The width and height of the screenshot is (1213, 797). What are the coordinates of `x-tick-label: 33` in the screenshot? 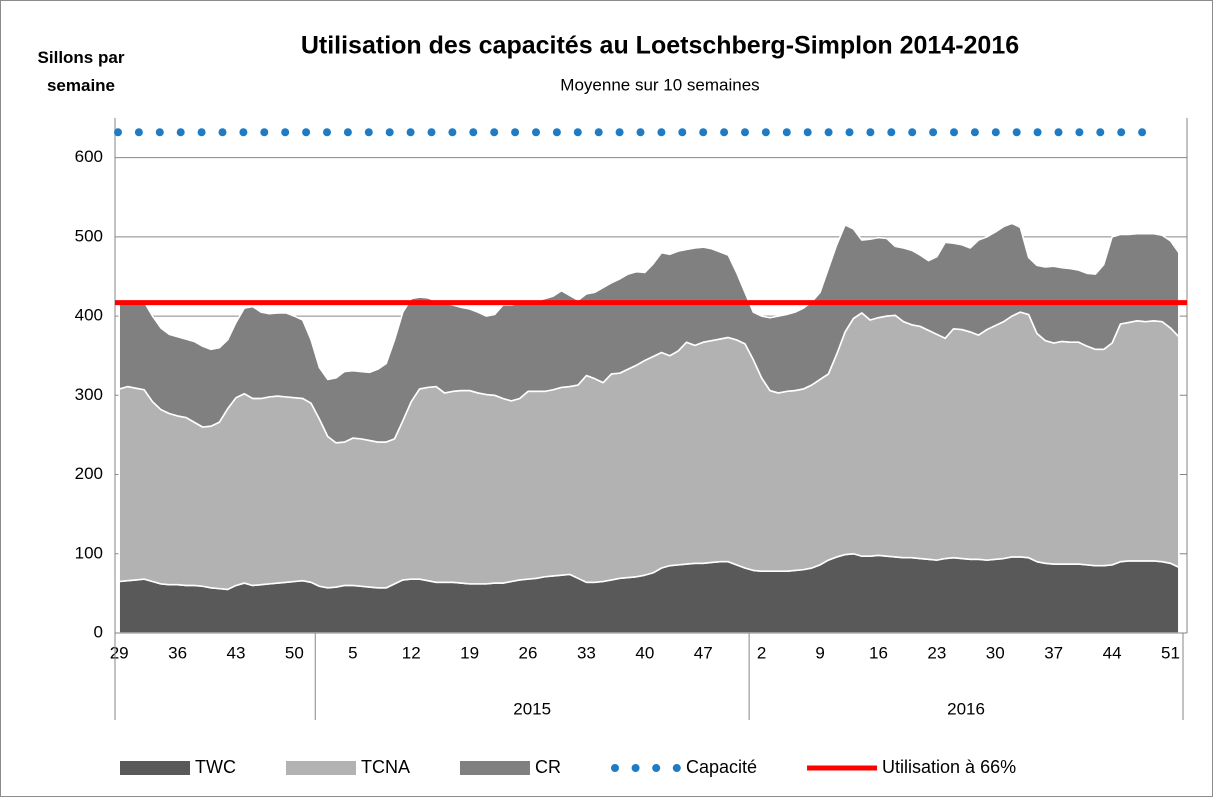 It's located at (586, 652).